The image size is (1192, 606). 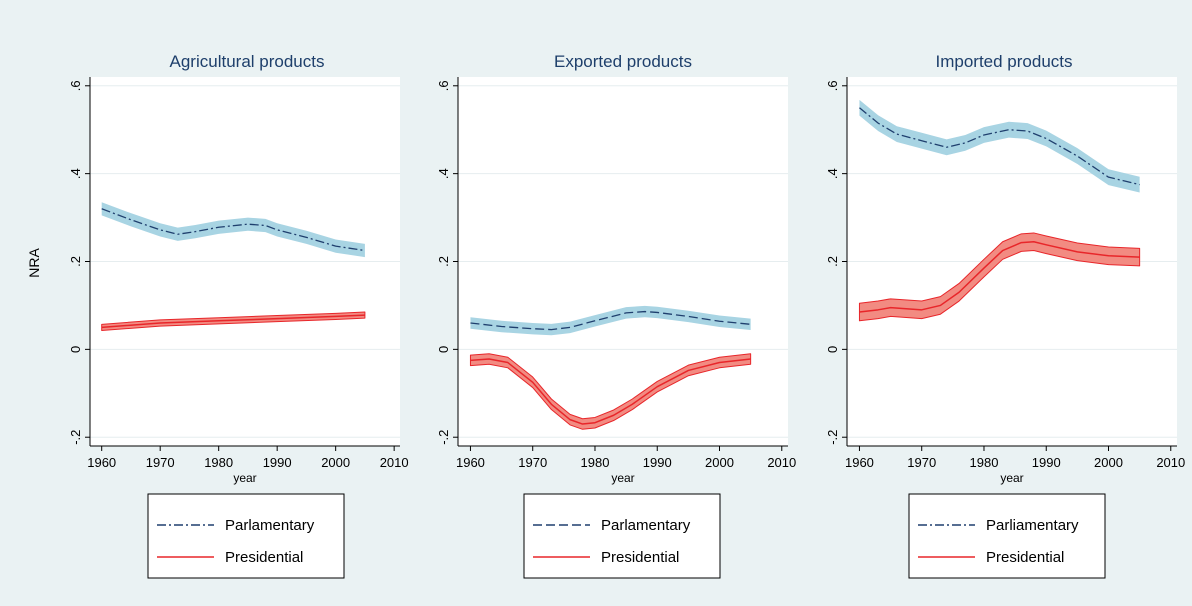 What do you see at coordinates (1003, 61) in the screenshot?
I see `panel-title: Imported products` at bounding box center [1003, 61].